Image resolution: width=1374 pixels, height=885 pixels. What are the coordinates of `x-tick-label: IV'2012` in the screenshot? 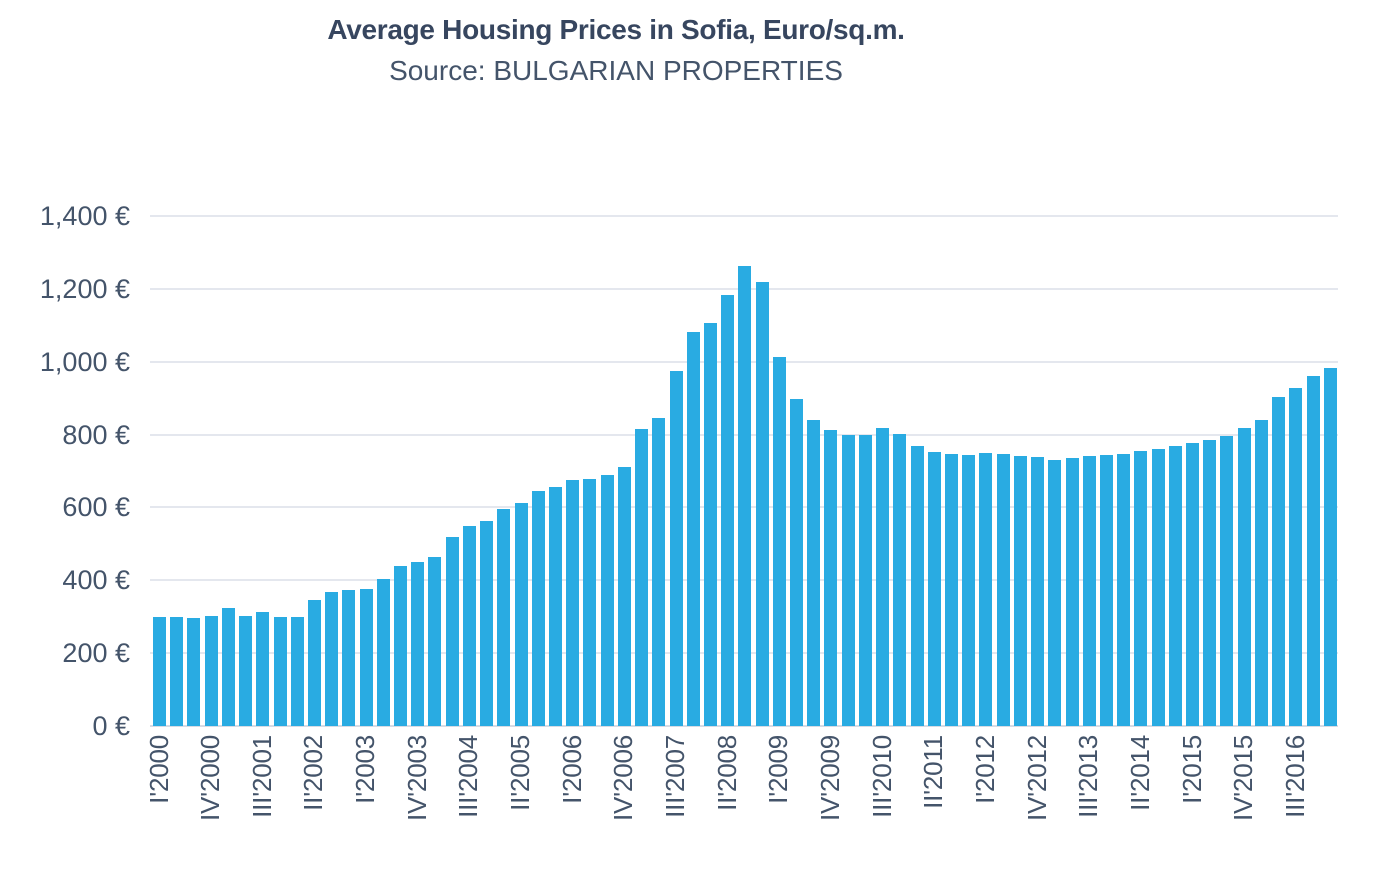 It's located at (1036, 778).